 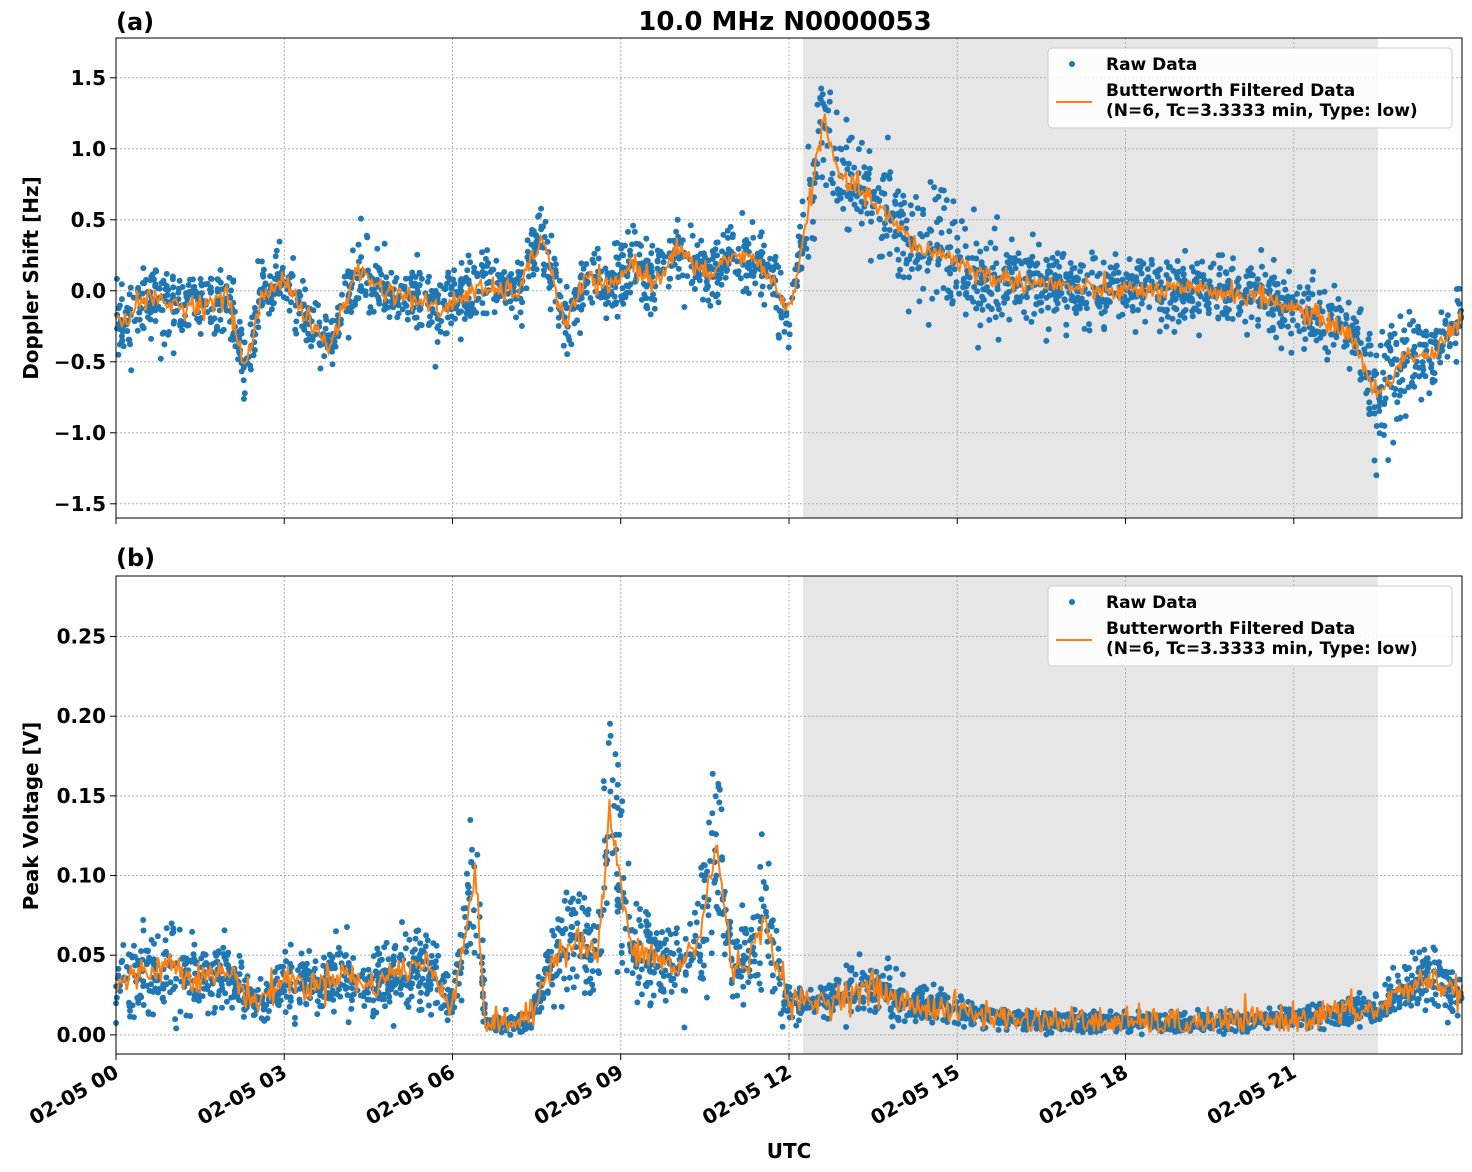 What do you see at coordinates (85, 291) in the screenshot?
I see `panel-a-y-ticks: −1.5−1.0−0.50.00.51.01.5` at bounding box center [85, 291].